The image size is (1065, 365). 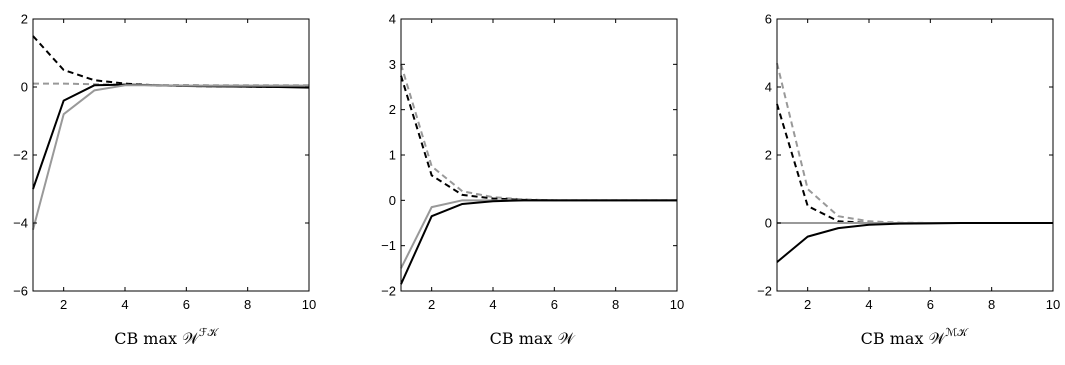 What do you see at coordinates (392, 155) in the screenshot?
I see `y-tick-label: 1` at bounding box center [392, 155].